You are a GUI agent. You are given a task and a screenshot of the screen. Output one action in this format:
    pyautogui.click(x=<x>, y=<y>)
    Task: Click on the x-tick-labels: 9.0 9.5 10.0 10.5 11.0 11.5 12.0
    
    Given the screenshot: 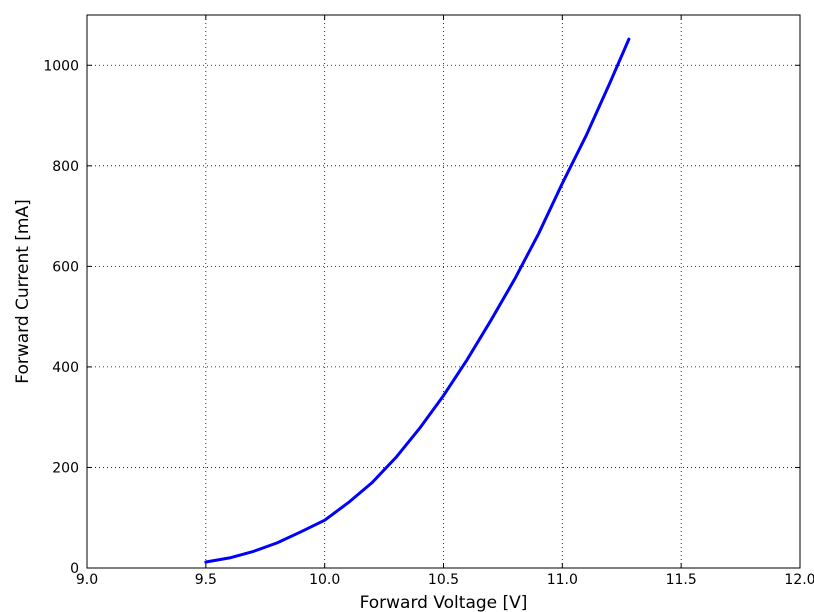 What is the action you would take?
    pyautogui.click(x=445, y=580)
    